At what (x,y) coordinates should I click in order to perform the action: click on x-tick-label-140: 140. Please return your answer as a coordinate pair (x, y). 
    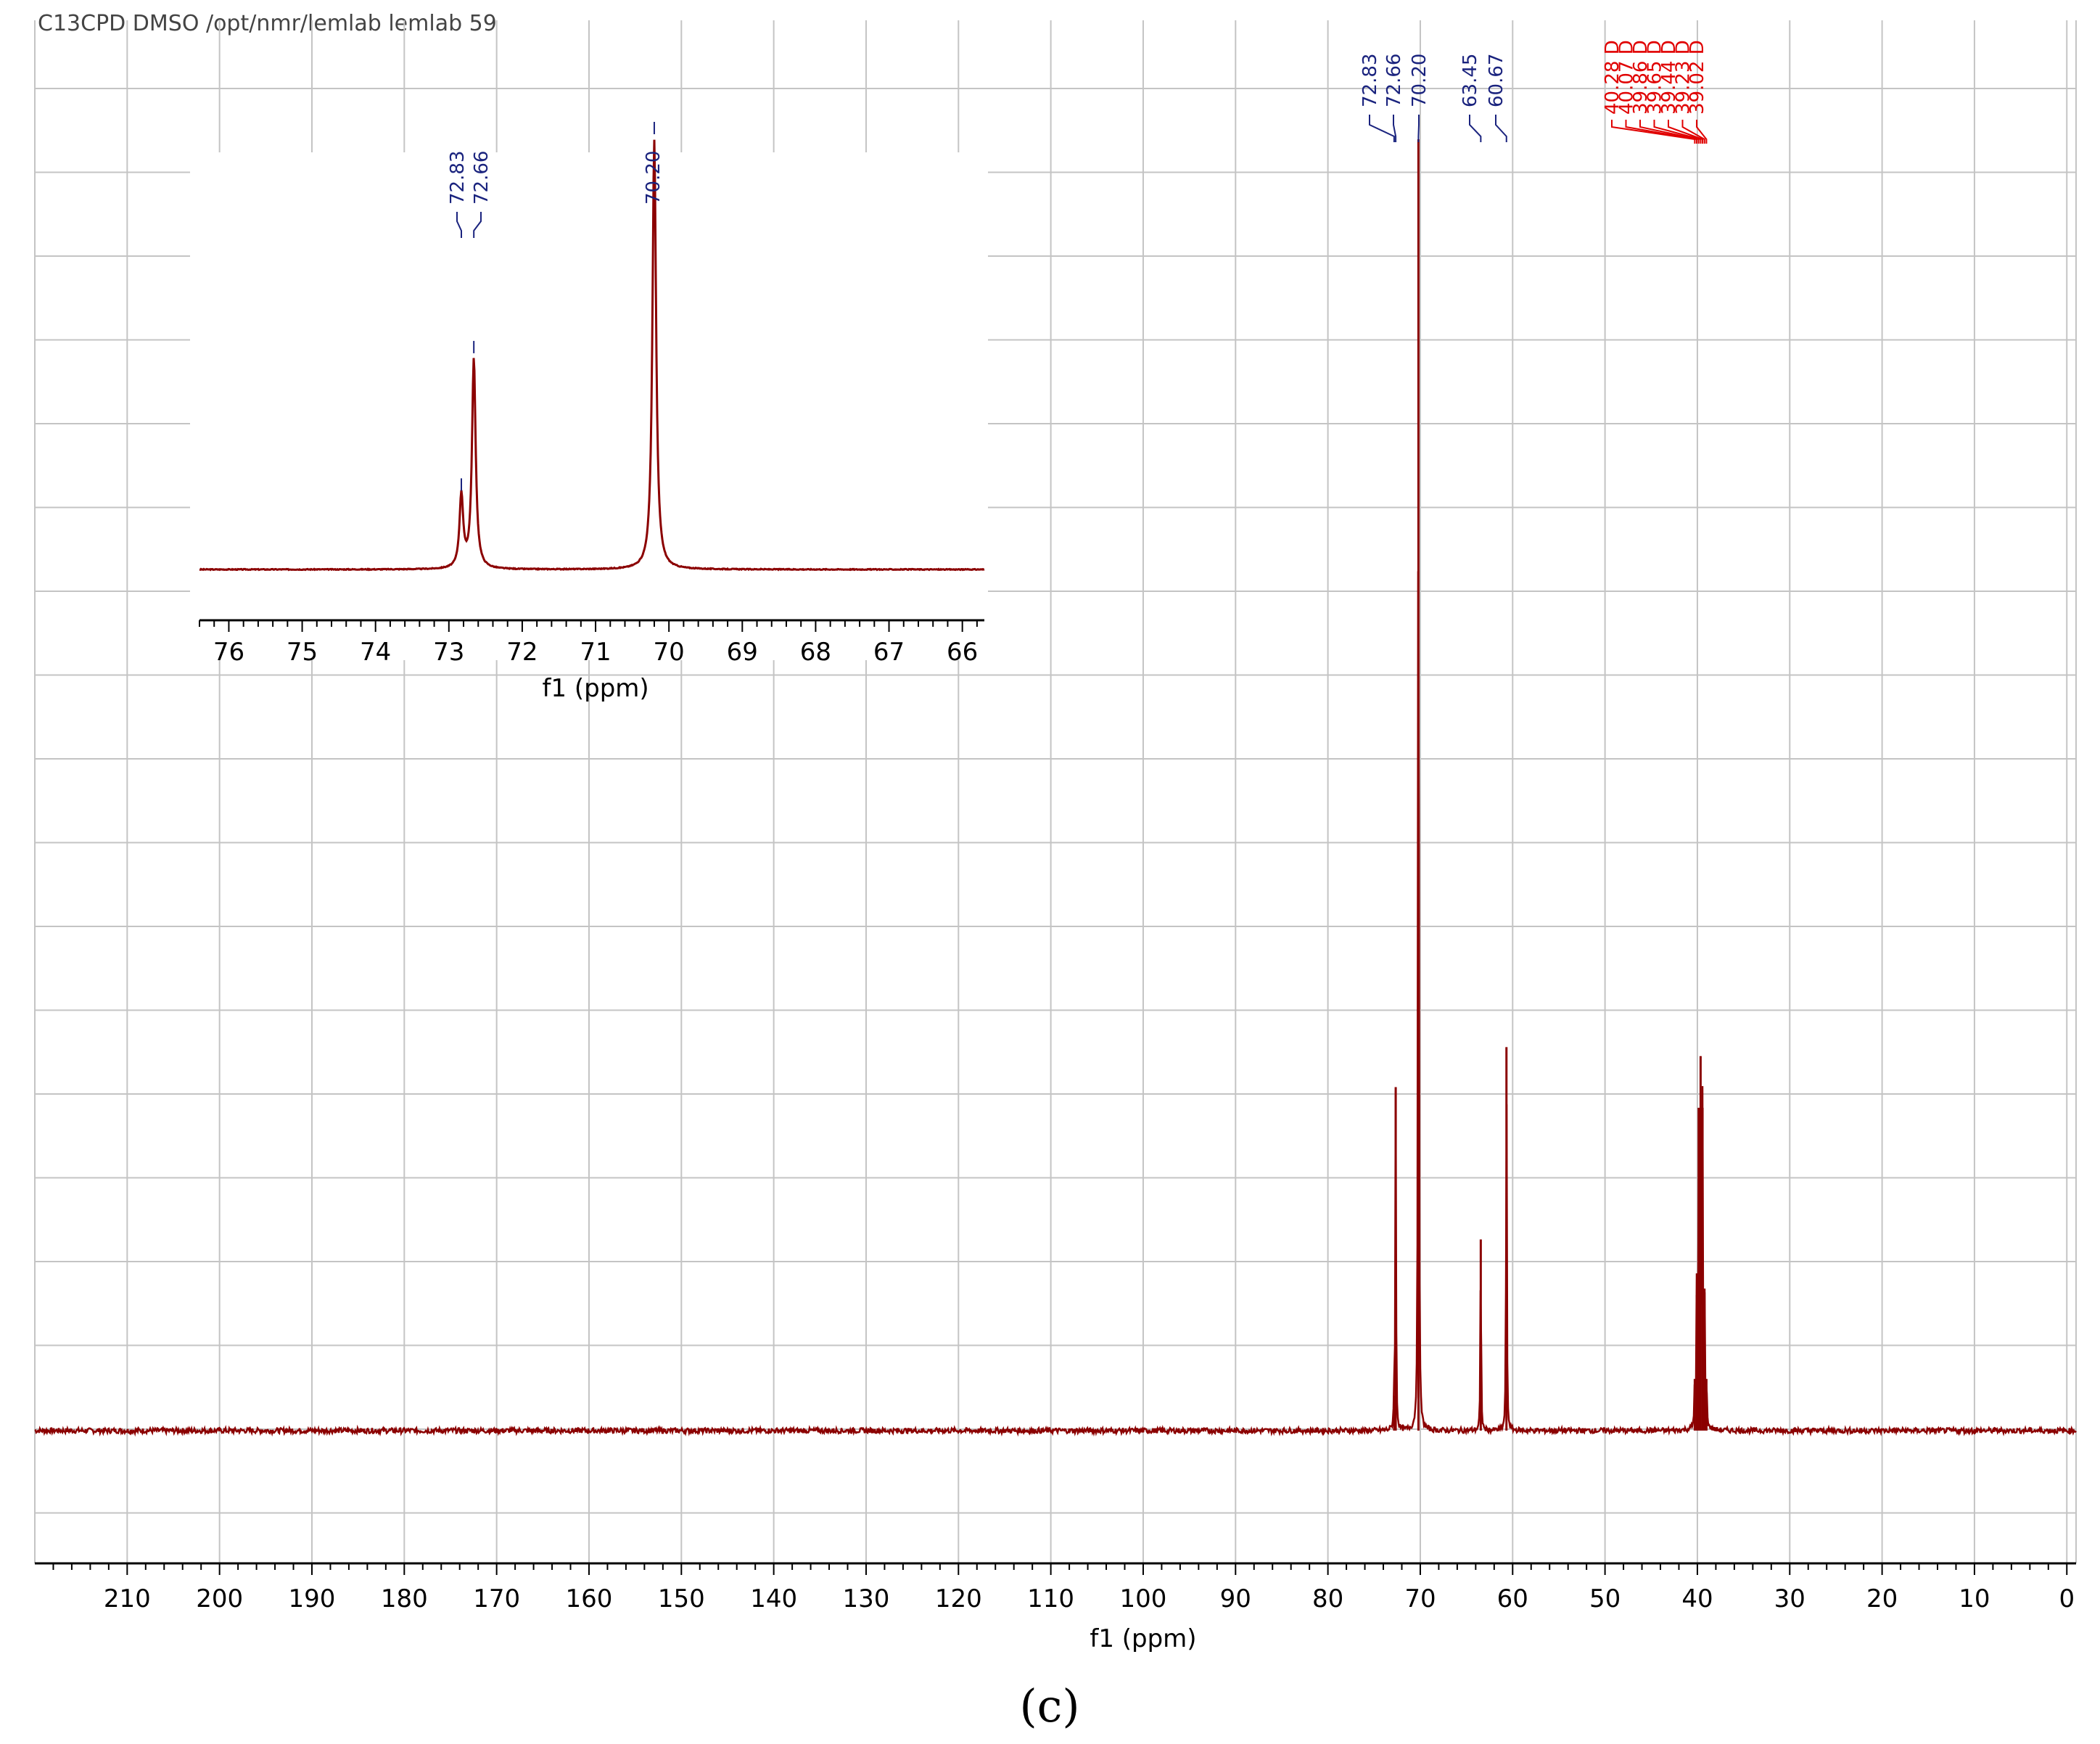
    Looking at the image, I should click on (774, 1598).